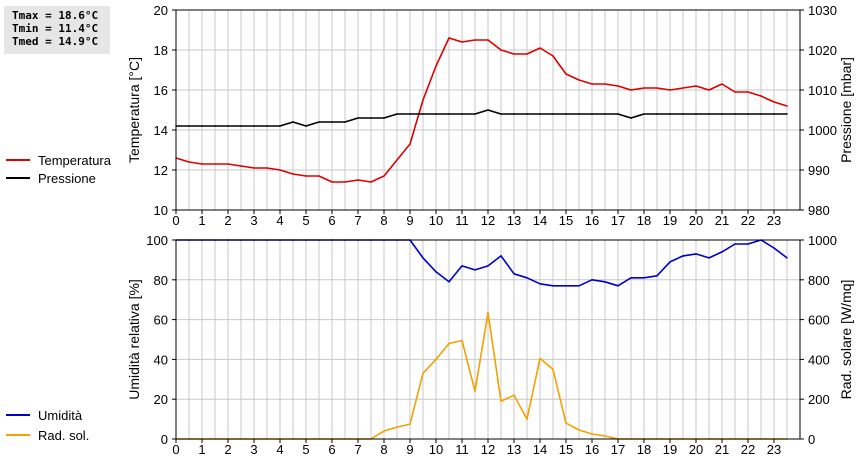 Image resolution: width=860 pixels, height=460 pixels. I want to click on y-right-axis-title: Pressione [mbar], so click(846, 110).